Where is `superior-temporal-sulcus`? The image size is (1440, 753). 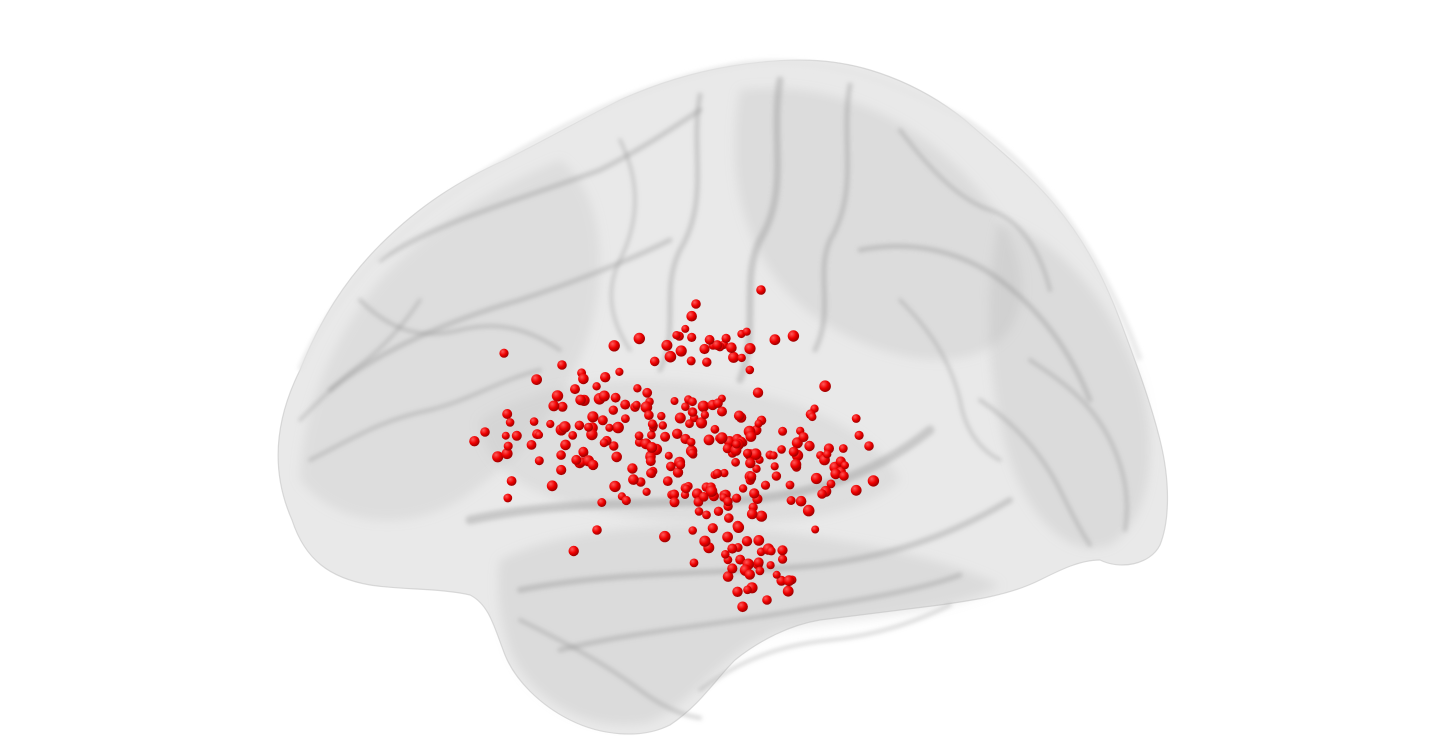
superior-temporal-sulcus is located at coordinates (765, 545).